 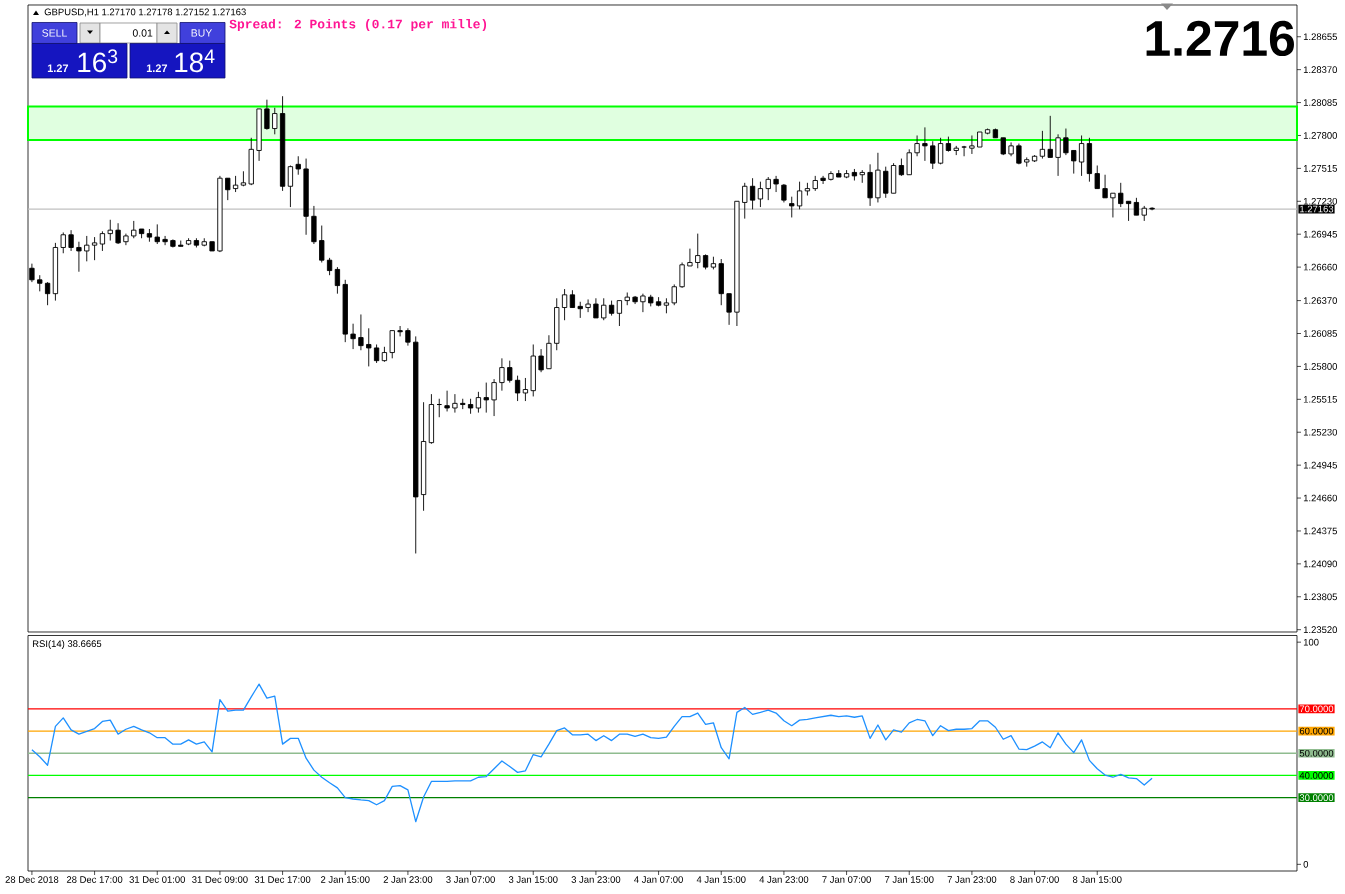 I want to click on y-tick-label: 1.28655, so click(x=1320, y=37).